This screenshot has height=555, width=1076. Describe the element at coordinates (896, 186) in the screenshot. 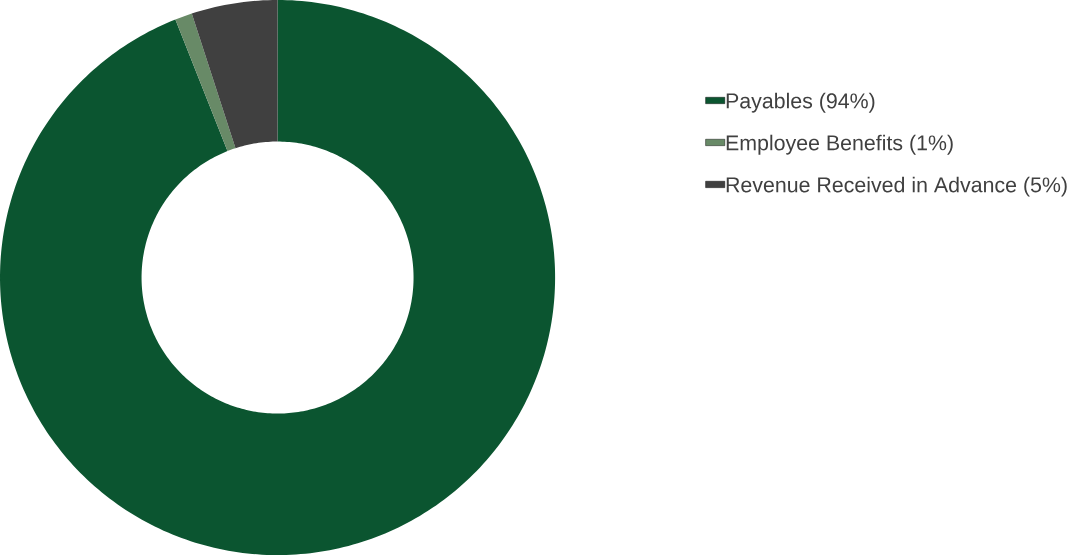

I see `legend-label: Revenue Received in Advance (5%)` at that location.